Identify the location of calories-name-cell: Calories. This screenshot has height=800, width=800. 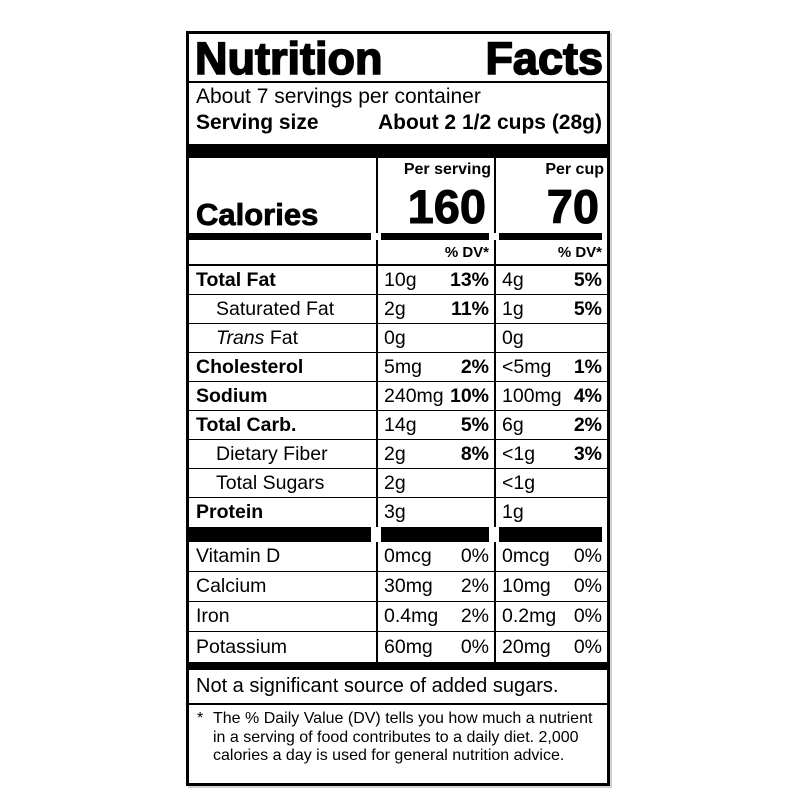
(282, 195).